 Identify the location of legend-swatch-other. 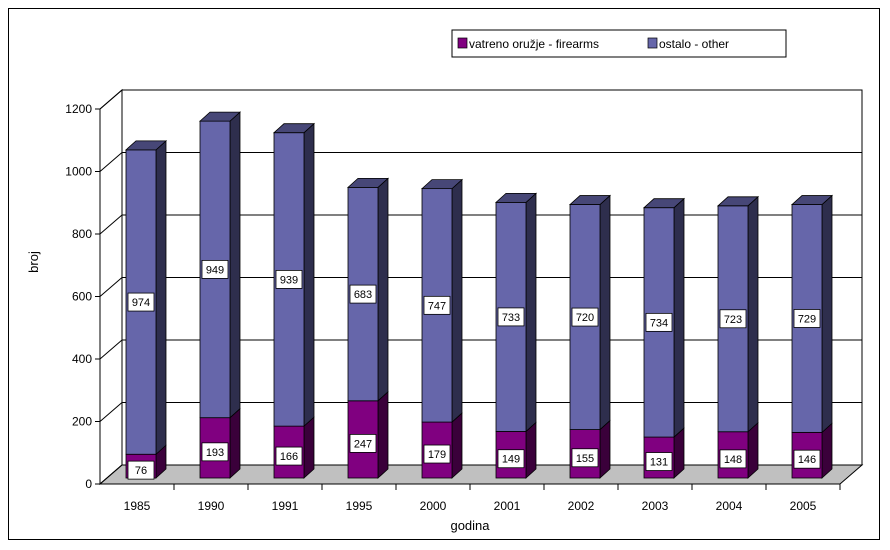
(652, 43).